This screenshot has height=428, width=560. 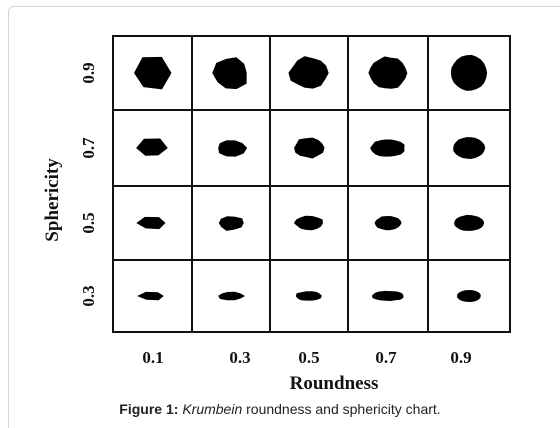 I want to click on y-axis-title: Sphericity, so click(x=52, y=200).